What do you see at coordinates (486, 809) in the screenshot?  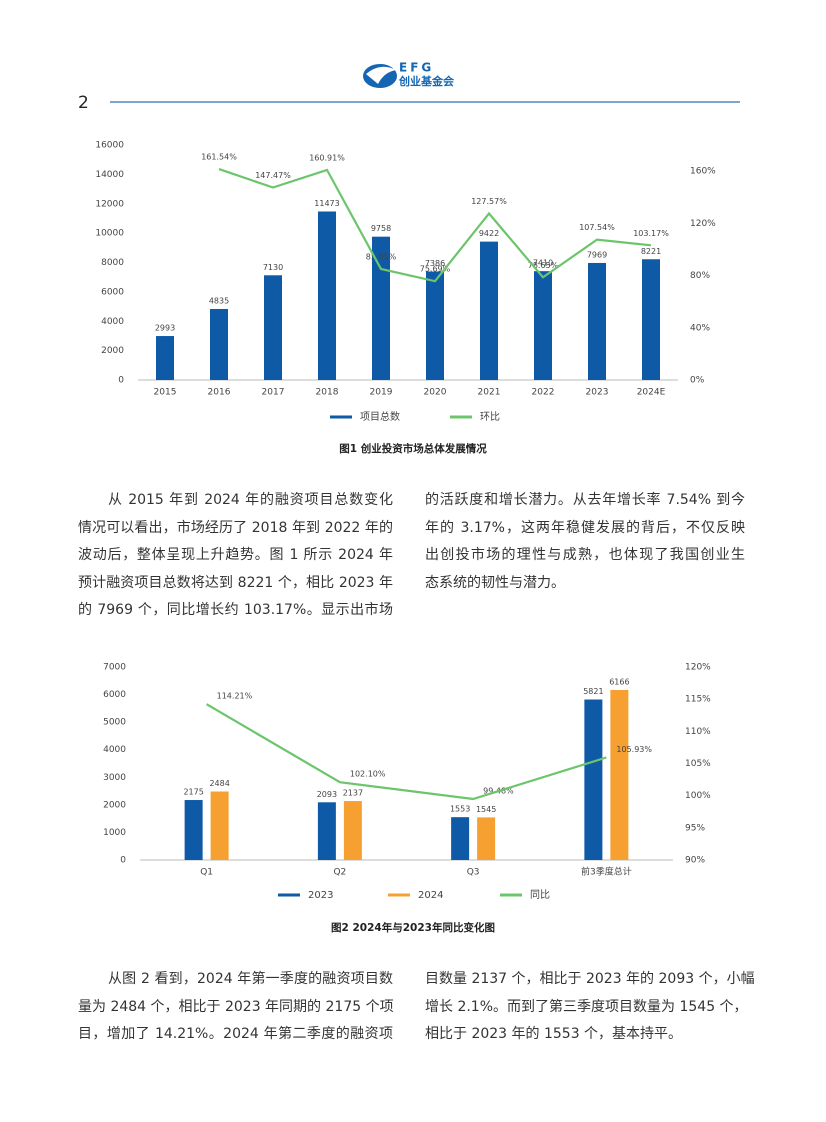 I see `bar-value-label: 1545` at bounding box center [486, 809].